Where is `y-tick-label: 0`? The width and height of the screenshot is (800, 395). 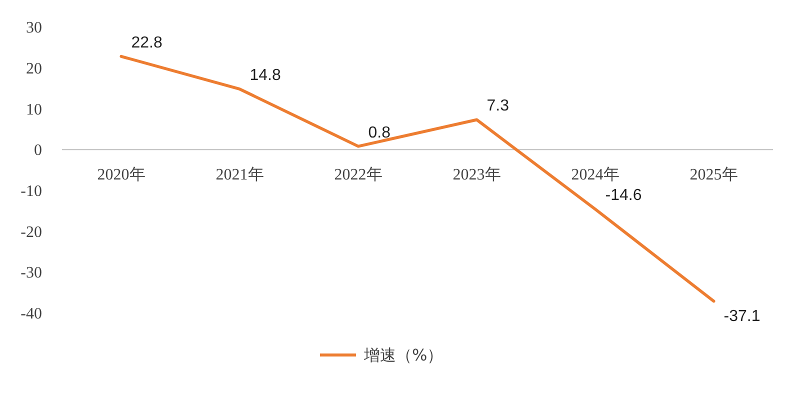 y-tick-label: 0 is located at coordinates (38, 151).